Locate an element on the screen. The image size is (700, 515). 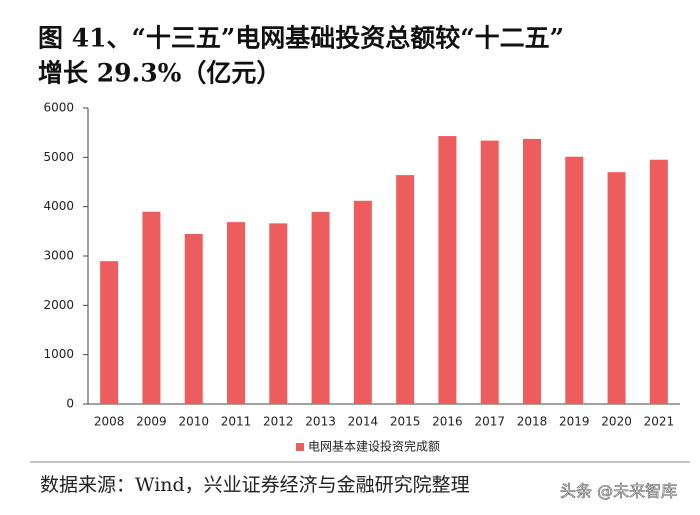
y-tick-label: 6000 is located at coordinates (58, 108).